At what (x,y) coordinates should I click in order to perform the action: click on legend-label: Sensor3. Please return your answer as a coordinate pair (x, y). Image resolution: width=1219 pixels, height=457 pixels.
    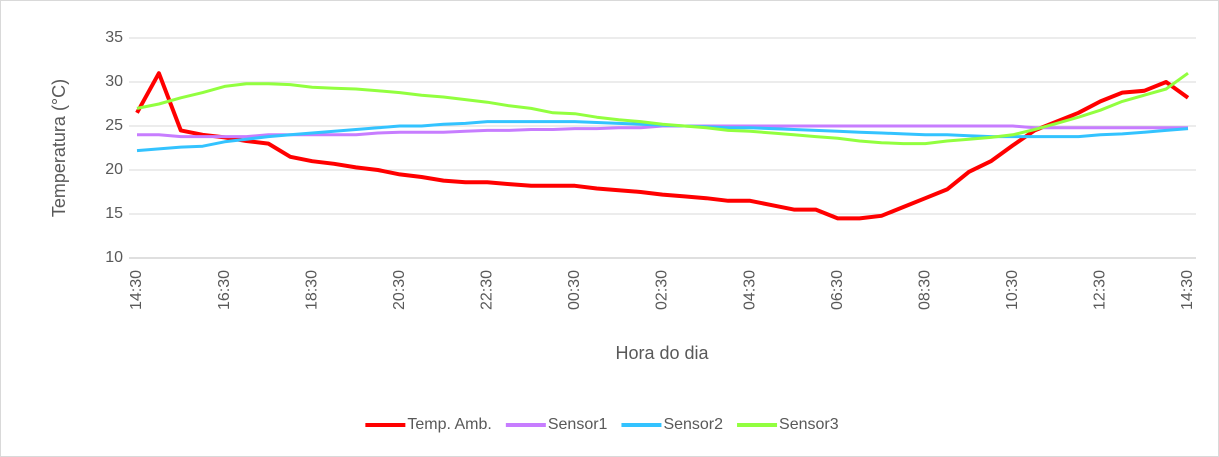
    Looking at the image, I should click on (809, 424).